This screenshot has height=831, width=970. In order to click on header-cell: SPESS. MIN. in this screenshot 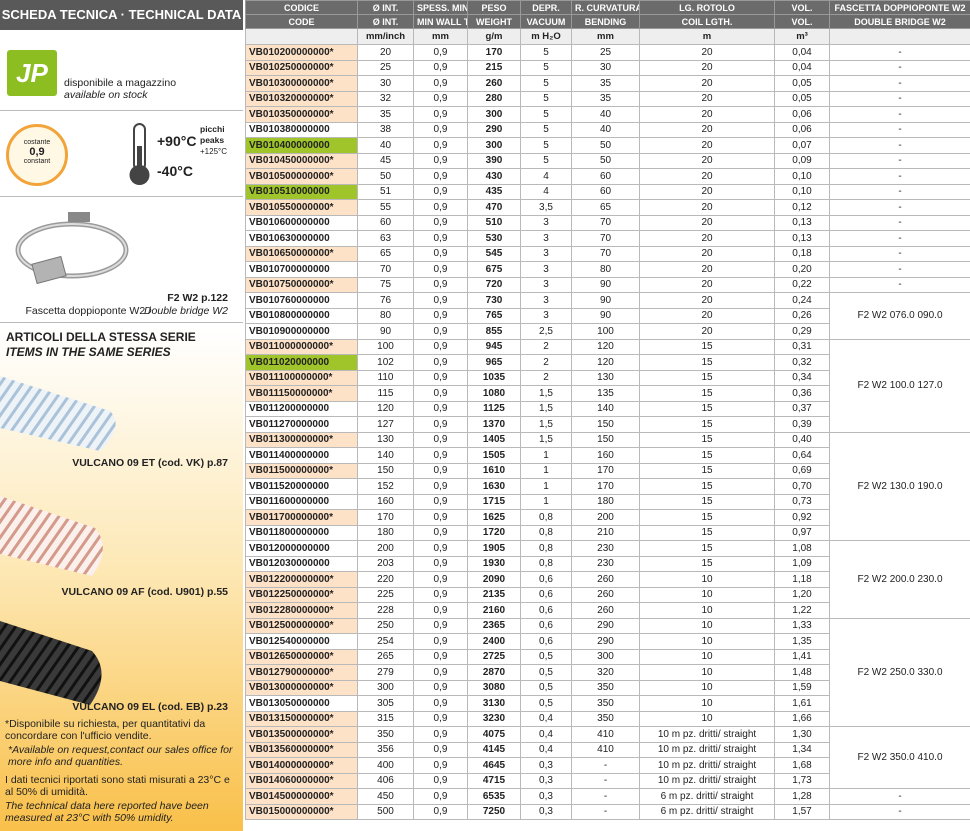, I will do `click(440, 7)`.